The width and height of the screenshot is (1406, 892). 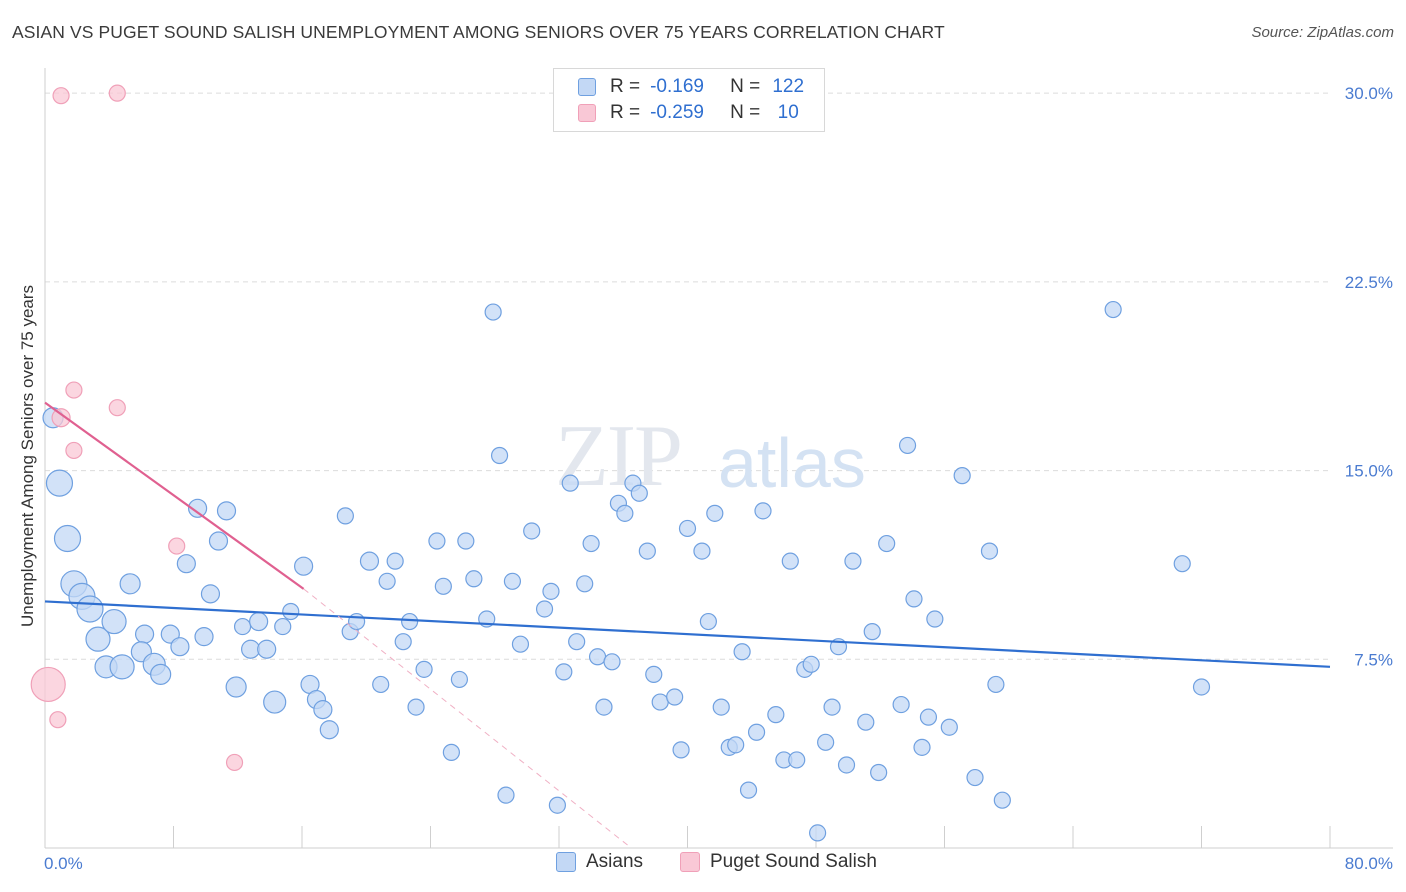 I want to click on y-tick-label: 7.5%, so click(x=1373, y=659).